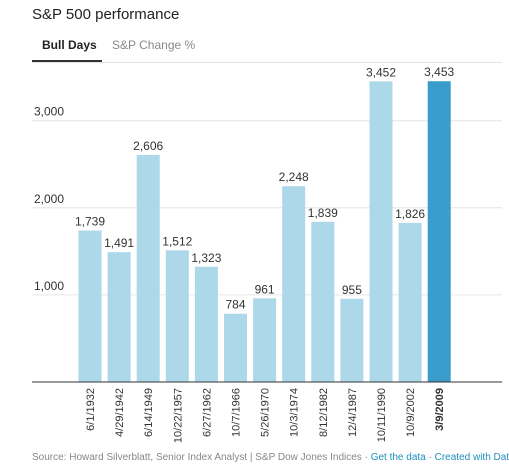 The height and width of the screenshot is (466, 509). I want to click on data-label: 784, so click(235, 305).